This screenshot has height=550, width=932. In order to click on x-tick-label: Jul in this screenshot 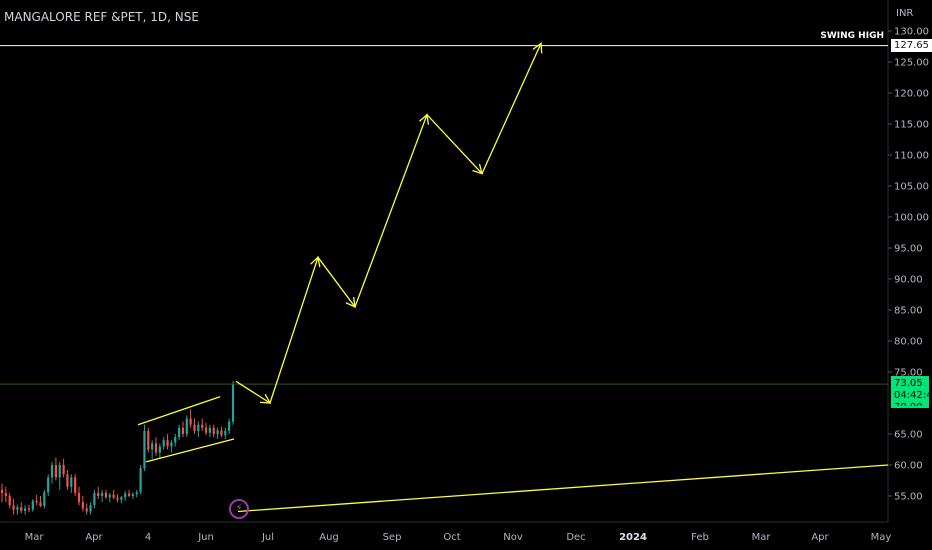, I will do `click(267, 537)`.